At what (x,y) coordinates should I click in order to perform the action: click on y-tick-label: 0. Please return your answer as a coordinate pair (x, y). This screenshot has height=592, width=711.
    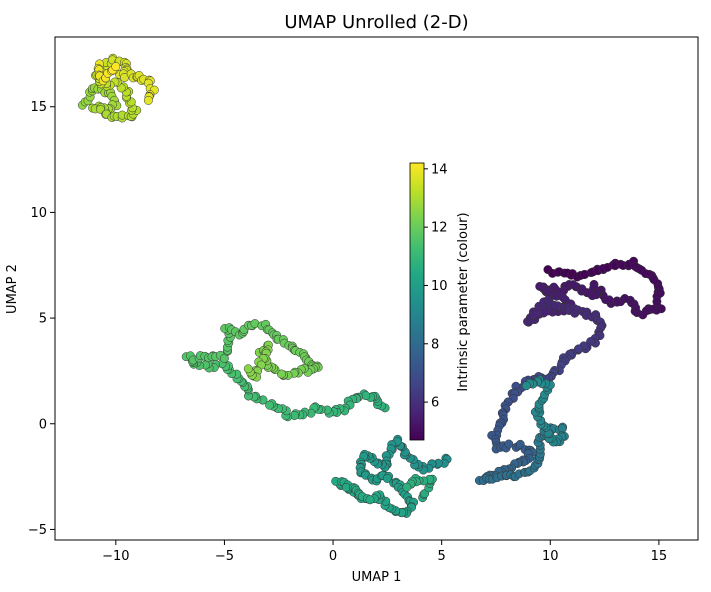
    Looking at the image, I should click on (43, 424).